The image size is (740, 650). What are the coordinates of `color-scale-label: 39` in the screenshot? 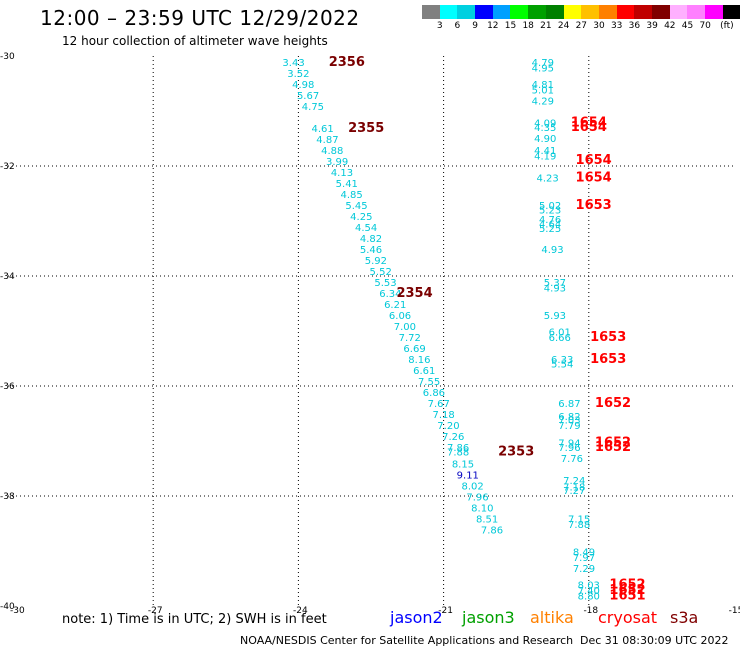 It's located at (652, 26).